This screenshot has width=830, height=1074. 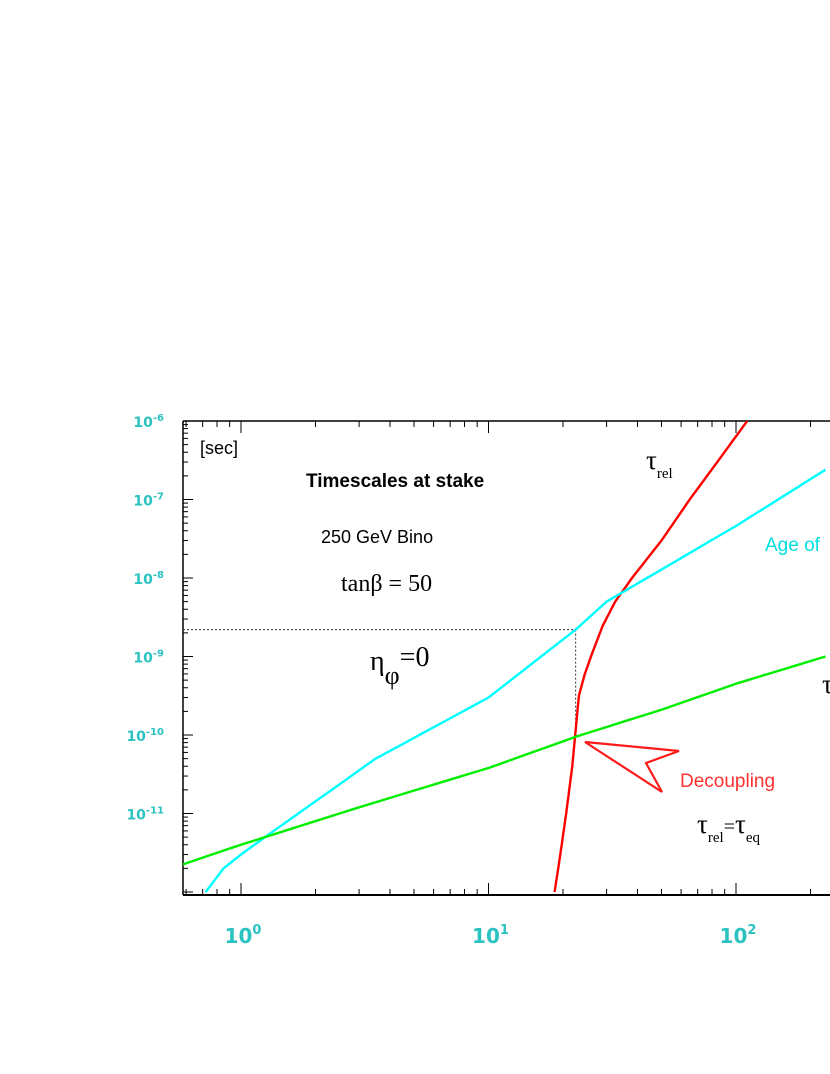 I want to click on y-tick-label: 10⁻¹¹, so click(x=145, y=815).